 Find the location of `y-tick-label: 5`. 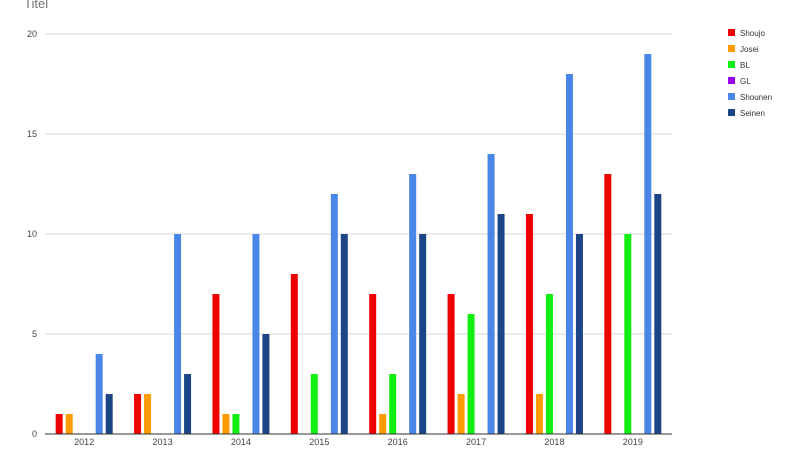

y-tick-label: 5 is located at coordinates (34, 334).